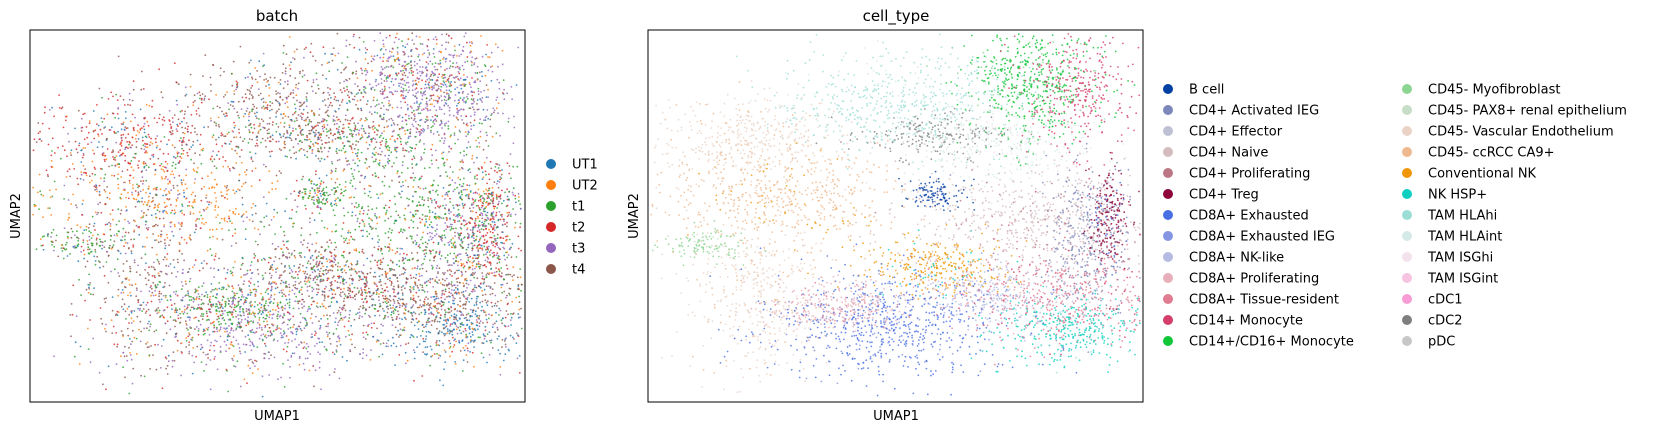  I want to click on legend-label-ut1: UT1, so click(585, 165).